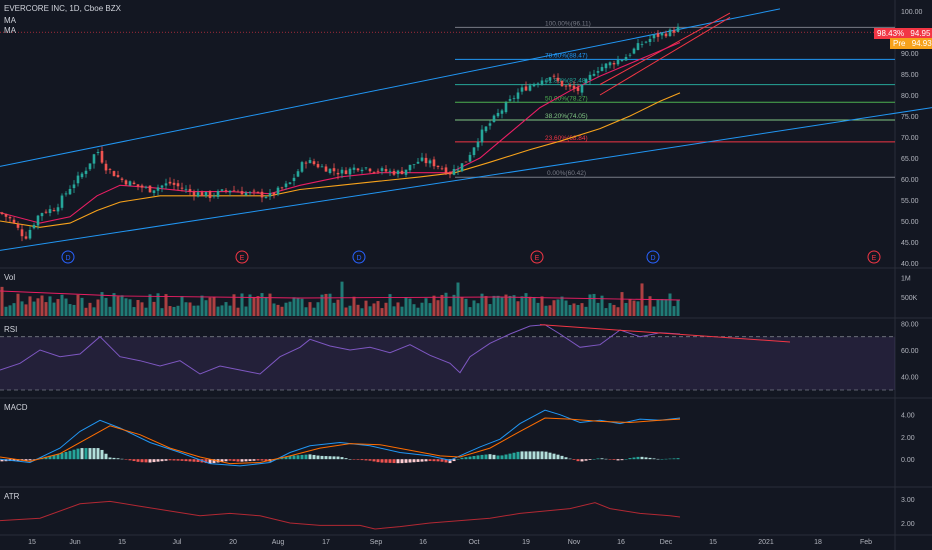 This screenshot has width=932, height=550. Describe the element at coordinates (32, 542) in the screenshot. I see `x-axis-label: 15` at that location.